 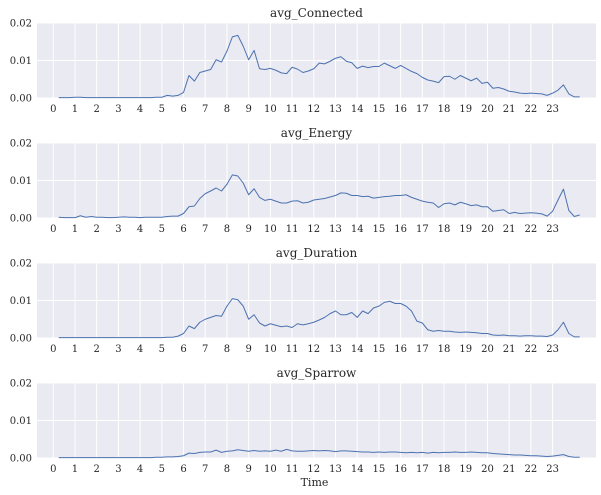 I want to click on chart-title: avg_Sparrow, so click(x=317, y=373).